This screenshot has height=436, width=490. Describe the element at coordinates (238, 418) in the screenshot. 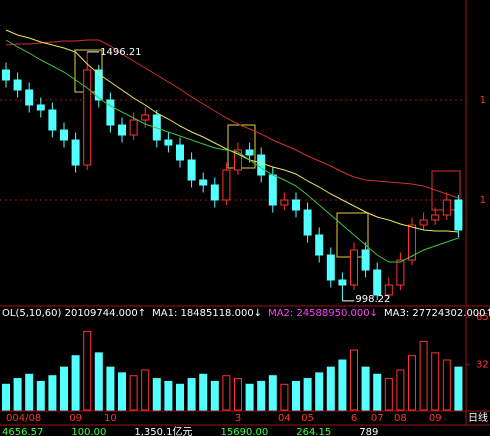

I see `x-tick-label: 3` at that location.